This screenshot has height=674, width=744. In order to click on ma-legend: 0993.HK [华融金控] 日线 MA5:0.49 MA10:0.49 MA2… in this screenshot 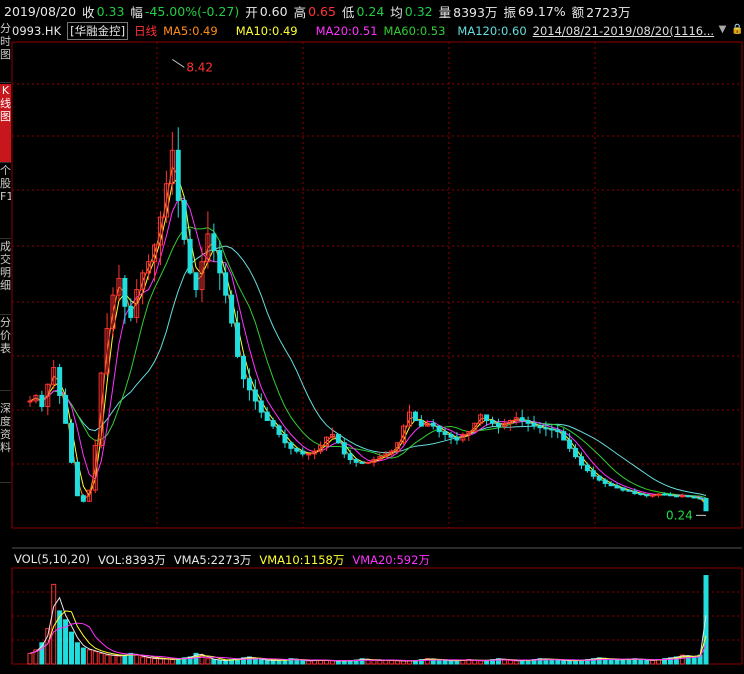, I will do `click(363, 31)`.